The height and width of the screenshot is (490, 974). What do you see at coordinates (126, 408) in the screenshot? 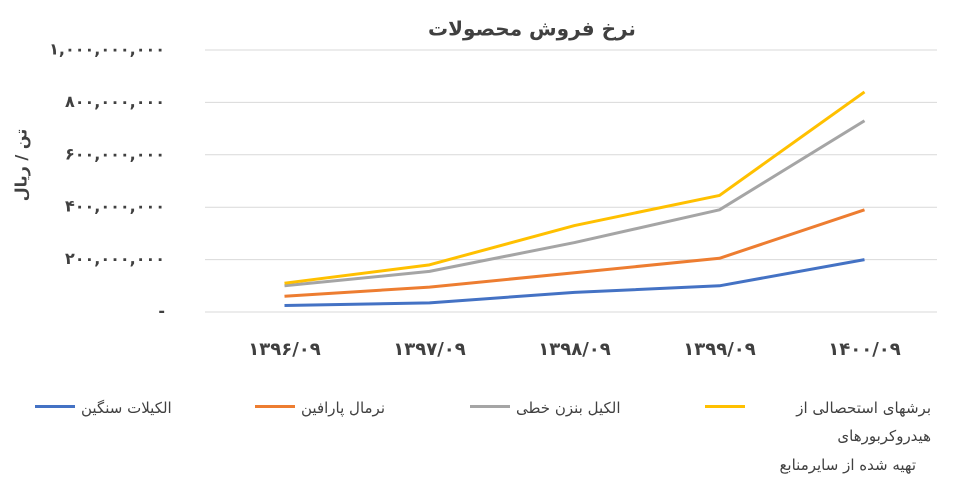
I see `legend-label: الکیلات سنگین` at bounding box center [126, 408].